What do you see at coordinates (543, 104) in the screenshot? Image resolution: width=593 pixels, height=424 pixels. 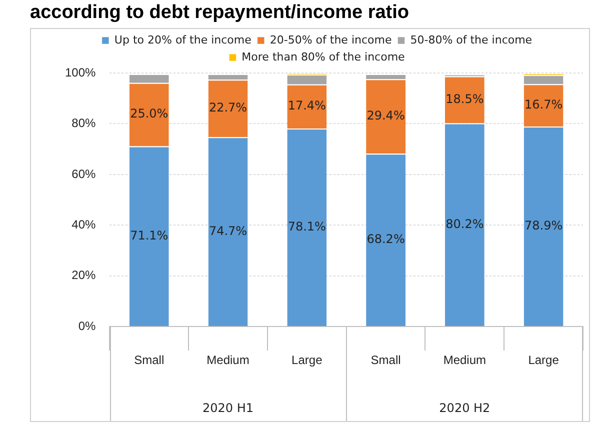 I see `data-label: 16.7%` at bounding box center [543, 104].